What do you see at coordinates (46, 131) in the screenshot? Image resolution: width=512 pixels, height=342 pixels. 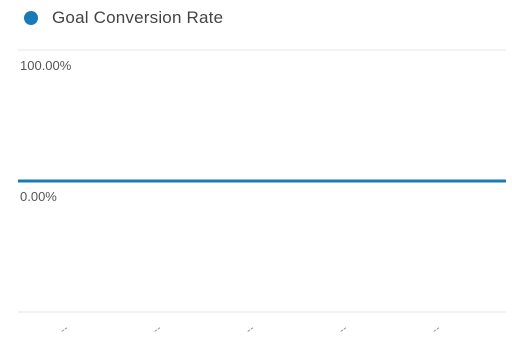 I see `y-tick-labels: 100.00% 0.00%` at bounding box center [46, 131].